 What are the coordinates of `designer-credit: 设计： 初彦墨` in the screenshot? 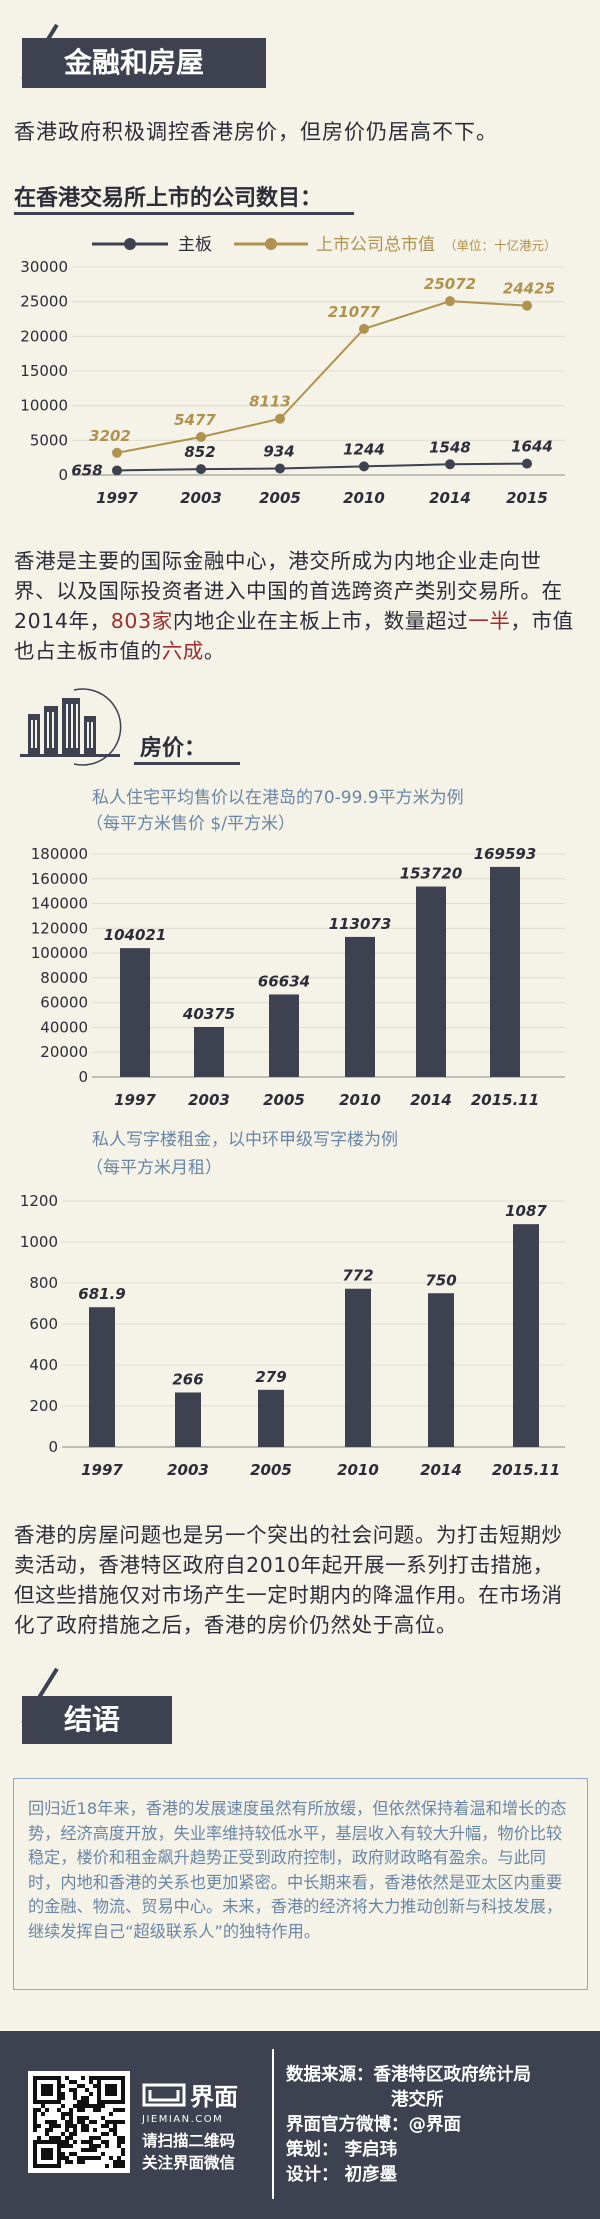 It's located at (342, 2175).